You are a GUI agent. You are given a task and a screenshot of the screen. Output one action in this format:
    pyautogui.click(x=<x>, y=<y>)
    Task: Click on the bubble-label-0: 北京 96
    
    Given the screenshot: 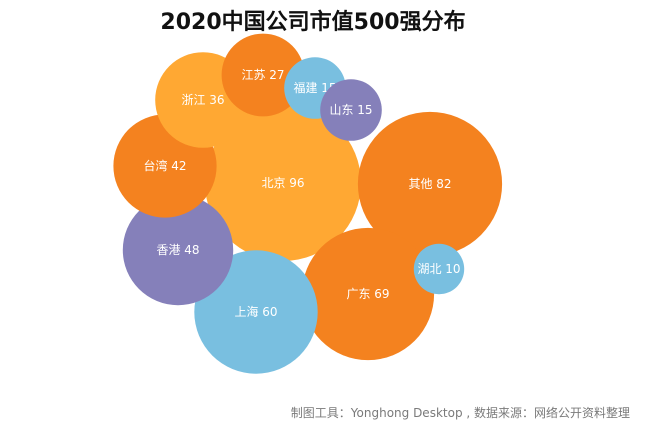 What is the action you would take?
    pyautogui.click(x=282, y=183)
    